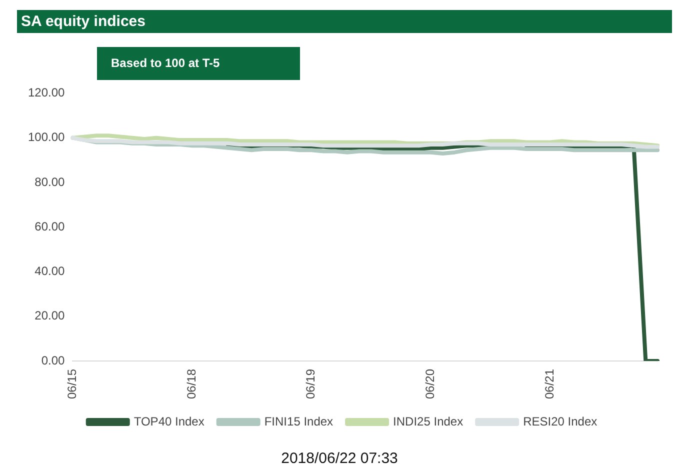 This screenshot has height=470, width=679. What do you see at coordinates (53, 360) in the screenshot?
I see `y-tick-label: 0.00` at bounding box center [53, 360].